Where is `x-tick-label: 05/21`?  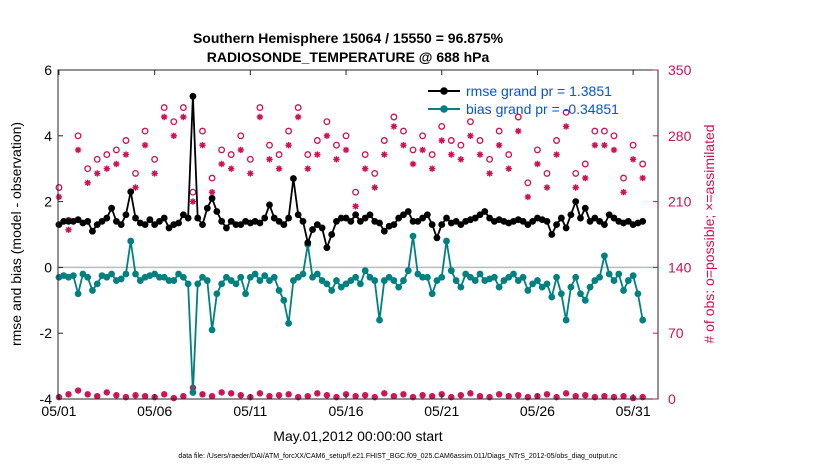 x-tick-label: 05/21 is located at coordinates (441, 411).